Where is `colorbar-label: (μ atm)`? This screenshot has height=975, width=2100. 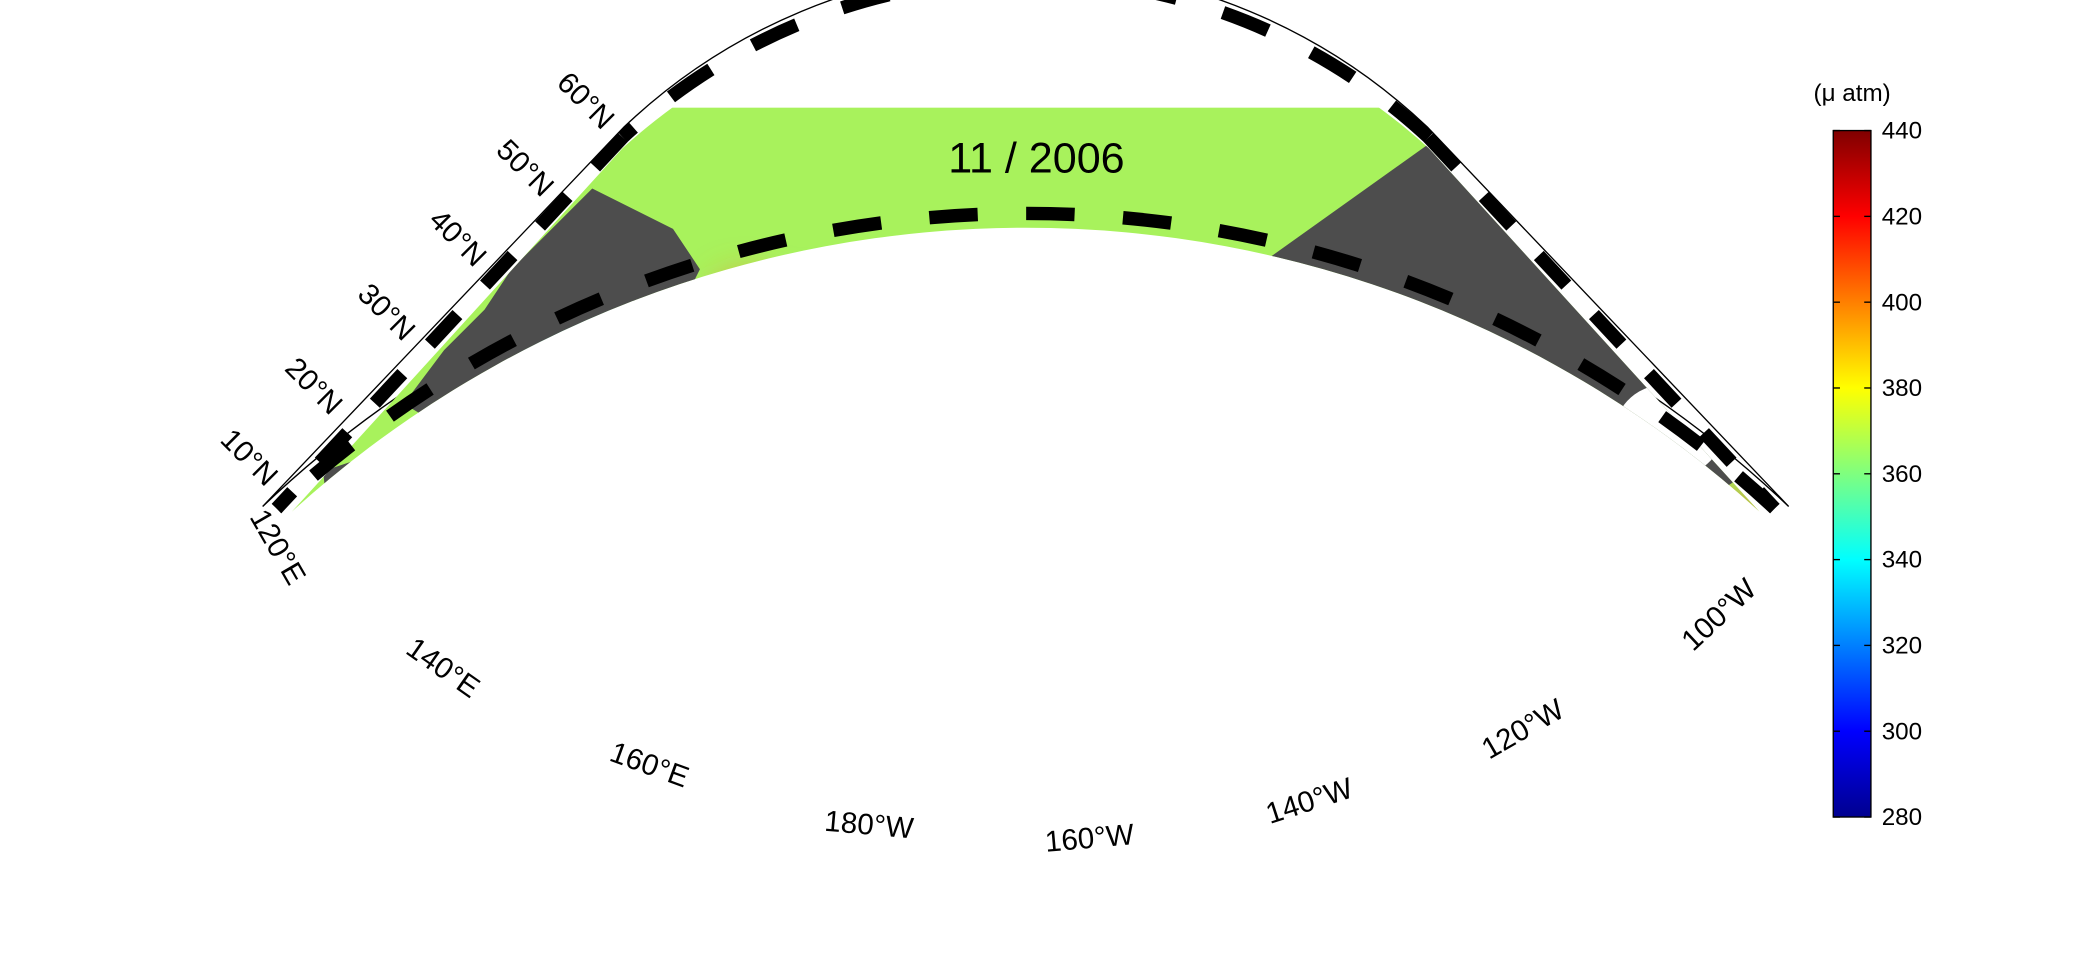 colorbar-label: (μ atm) is located at coordinates (1852, 93).